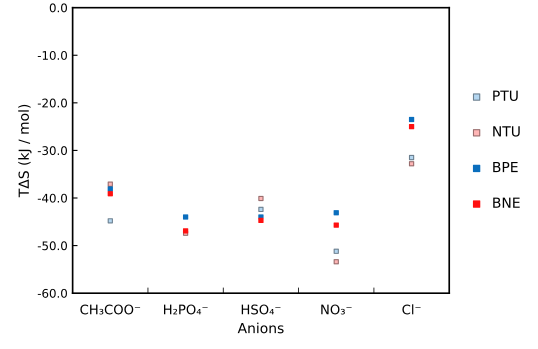 Image resolution: width=538 pixels, height=349 pixels. What do you see at coordinates (110, 309) in the screenshot?
I see `x-tick-label: CH₃COO⁻` at bounding box center [110, 309].